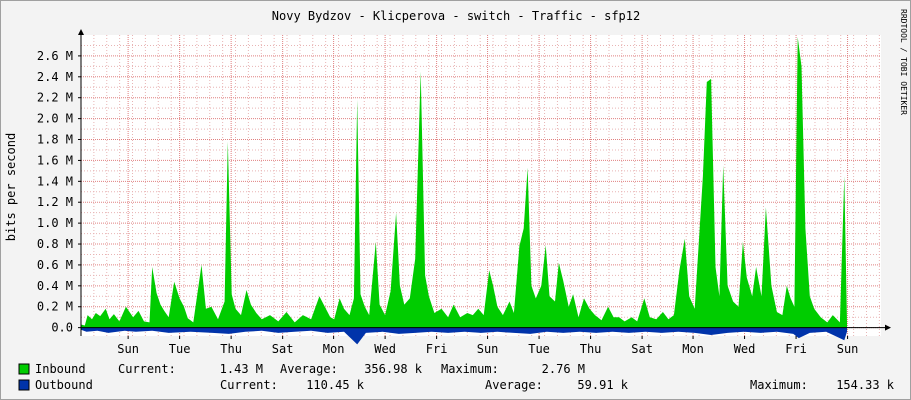 This screenshot has width=911, height=400. I want to click on y-tick-label: 2.6 M, so click(55, 56).